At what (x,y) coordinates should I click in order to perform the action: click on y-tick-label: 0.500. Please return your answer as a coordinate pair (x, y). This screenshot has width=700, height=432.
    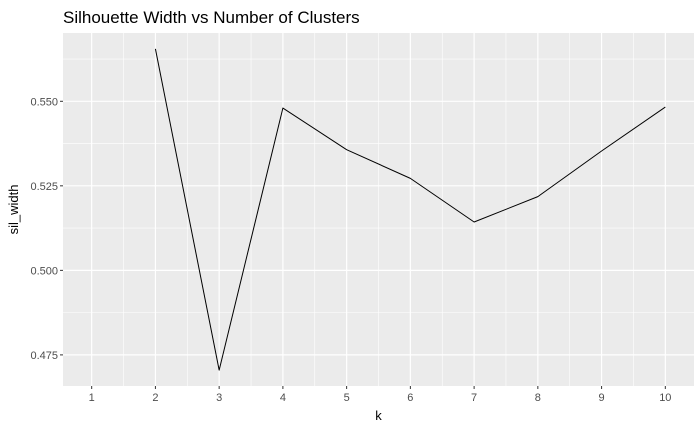
    Looking at the image, I should click on (44, 271).